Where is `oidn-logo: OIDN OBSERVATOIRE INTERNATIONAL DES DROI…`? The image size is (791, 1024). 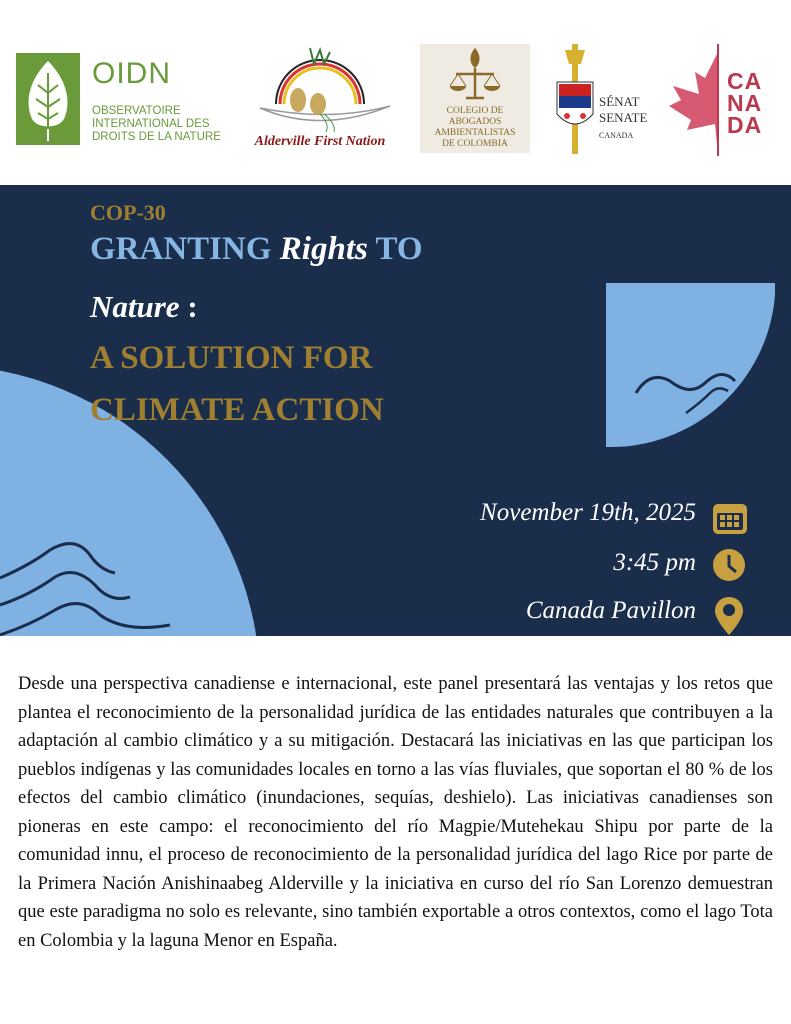
oidn-logo: OIDN OBSERVATOIRE INTERNATIONAL DES DROI… is located at coordinates (118, 99).